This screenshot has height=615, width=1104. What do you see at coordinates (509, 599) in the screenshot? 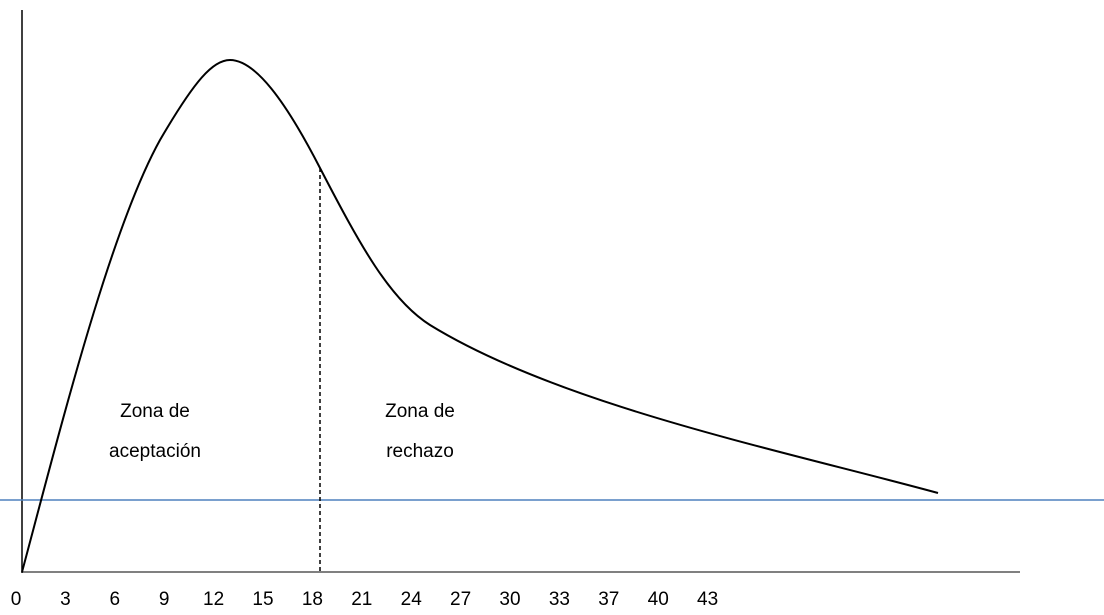
I see `x-tick-label: 30` at bounding box center [509, 599].